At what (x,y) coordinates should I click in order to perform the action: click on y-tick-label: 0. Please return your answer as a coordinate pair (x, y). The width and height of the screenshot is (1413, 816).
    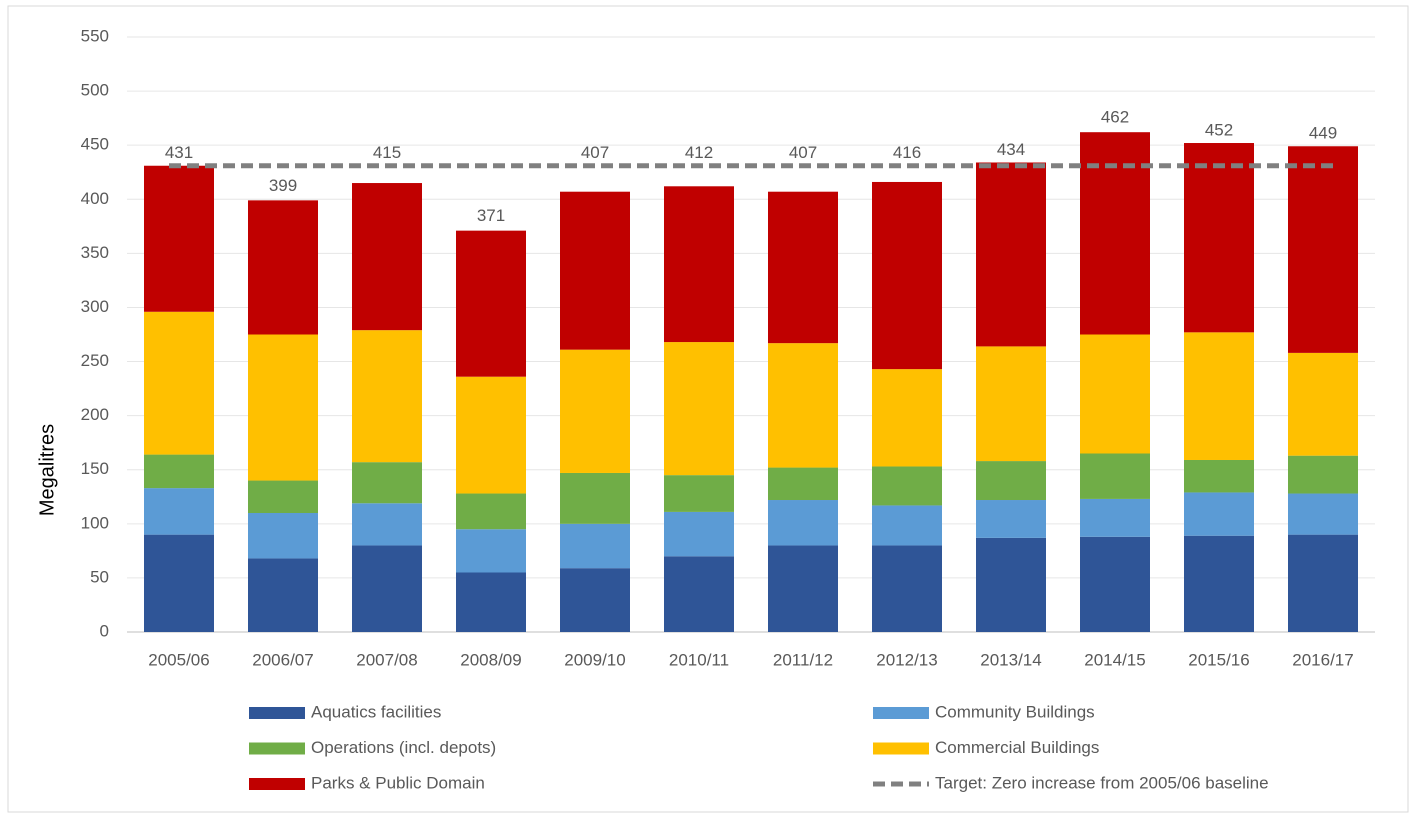
    Looking at the image, I should click on (104, 630).